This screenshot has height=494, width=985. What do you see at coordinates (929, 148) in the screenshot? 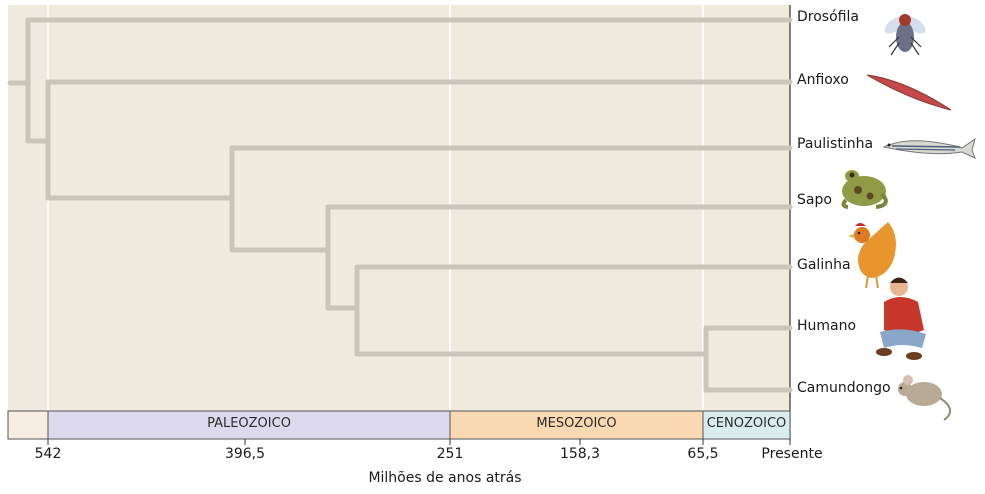
I see `zebrafish-icon` at bounding box center [929, 148].